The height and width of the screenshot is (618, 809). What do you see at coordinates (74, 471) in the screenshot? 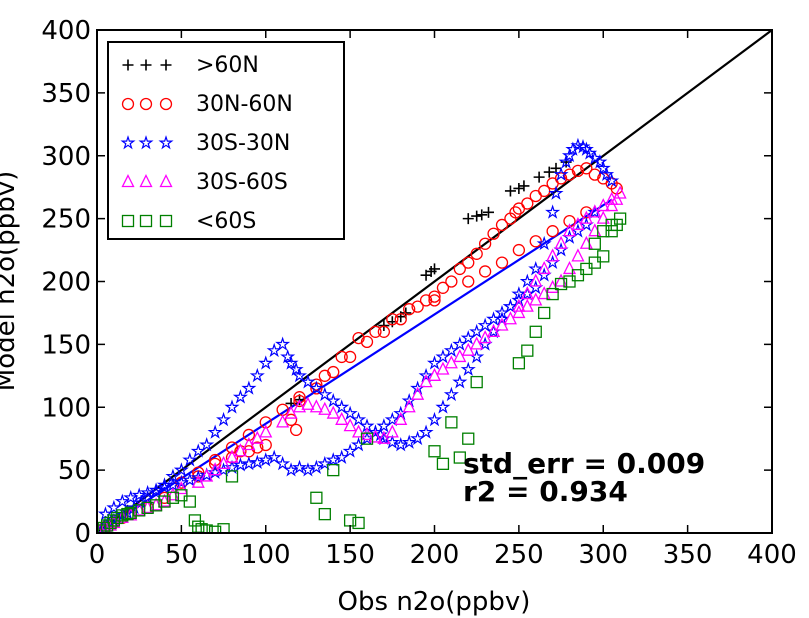
I see `y-tick-label: 50` at bounding box center [74, 471].